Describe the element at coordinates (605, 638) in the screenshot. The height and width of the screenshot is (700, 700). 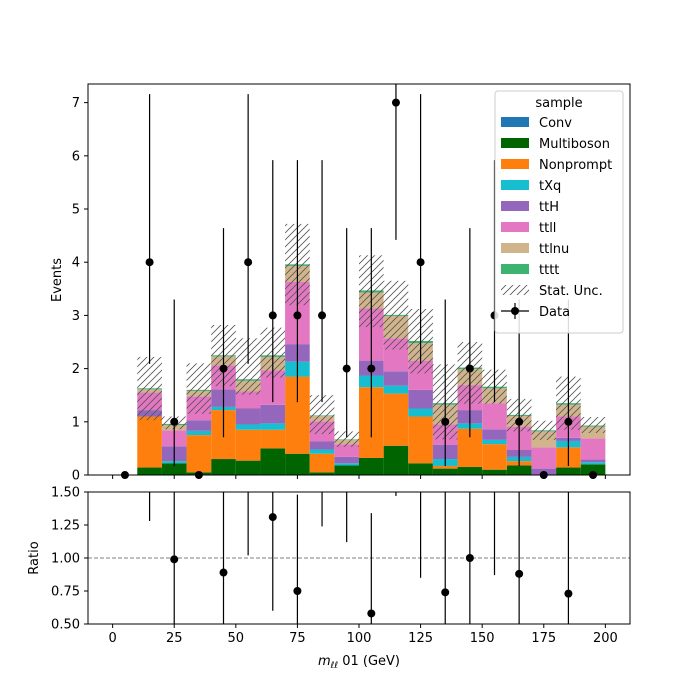
I see `ratio-x-tick-label: 200` at that location.